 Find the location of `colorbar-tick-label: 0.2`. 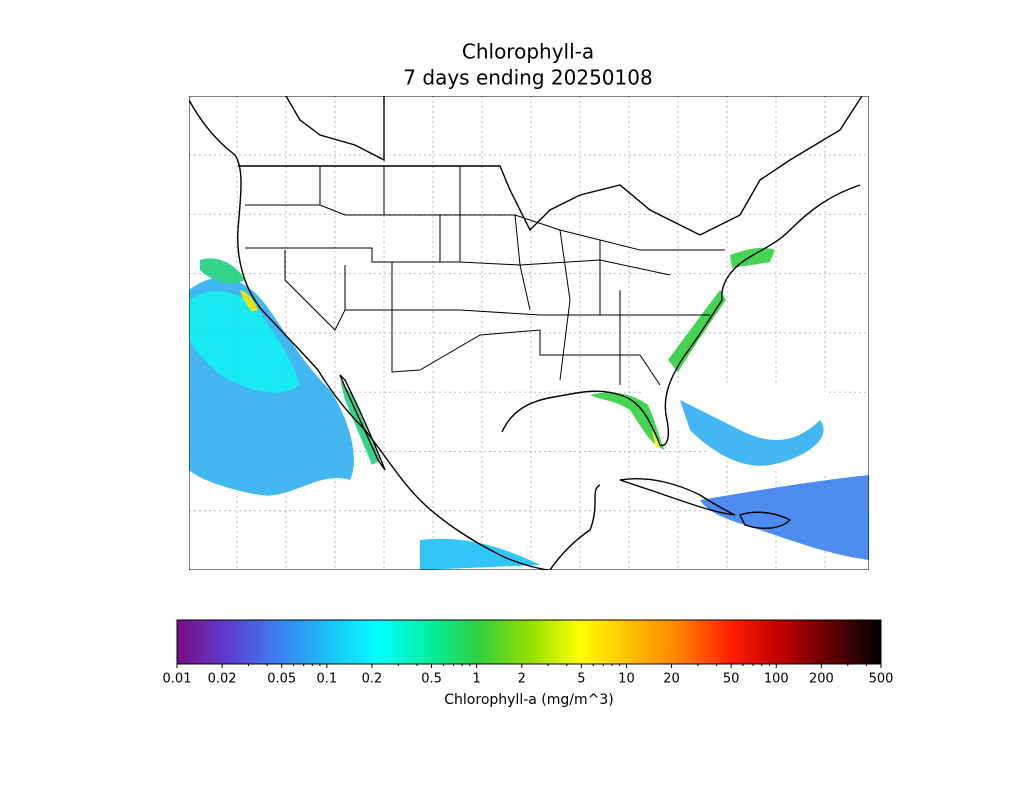

colorbar-tick-label: 0.2 is located at coordinates (372, 679).